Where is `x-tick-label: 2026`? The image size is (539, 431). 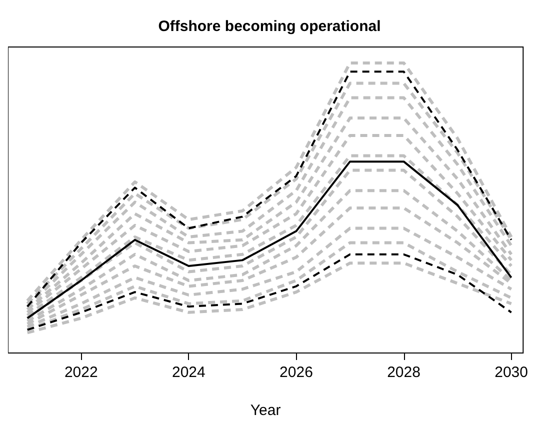
x-tick-label: 2026 is located at coordinates (296, 372).